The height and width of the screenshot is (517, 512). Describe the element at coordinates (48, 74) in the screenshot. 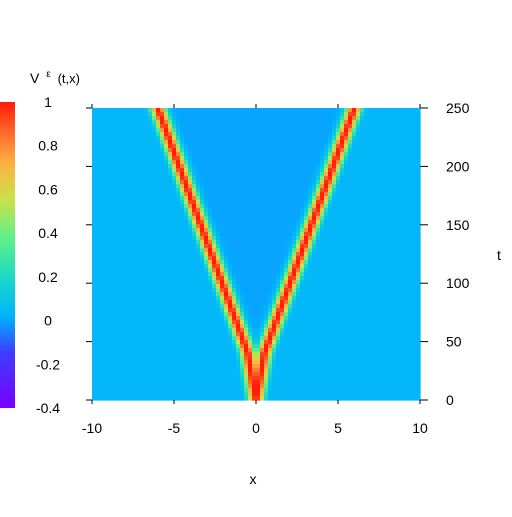

I see `colorbar-label-sup: ε` at that location.